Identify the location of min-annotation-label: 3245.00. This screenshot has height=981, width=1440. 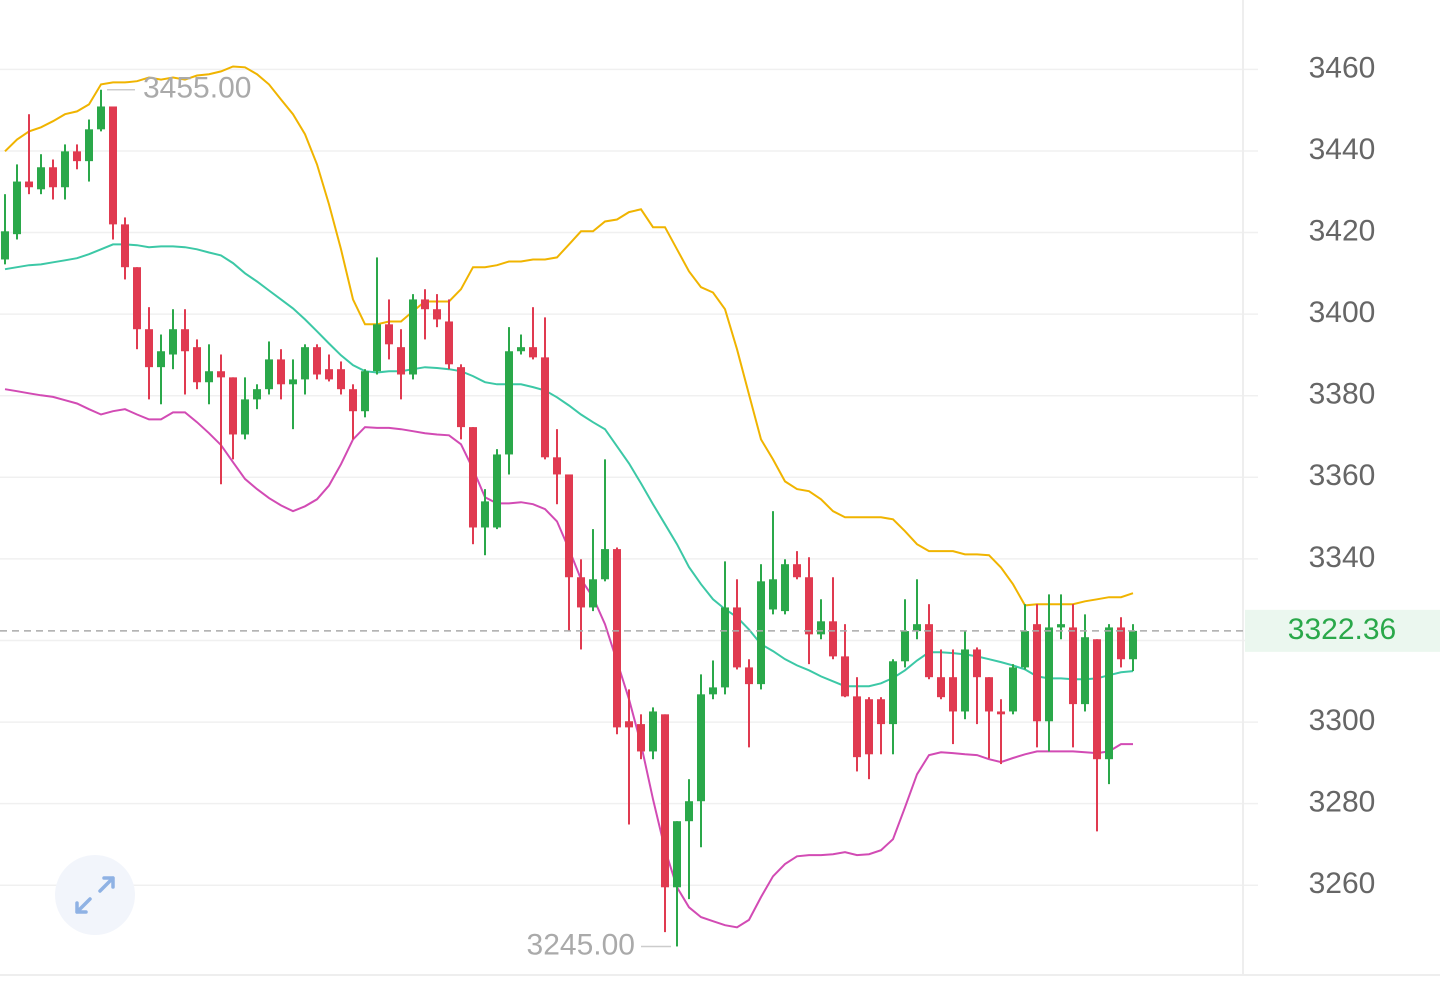
(581, 944).